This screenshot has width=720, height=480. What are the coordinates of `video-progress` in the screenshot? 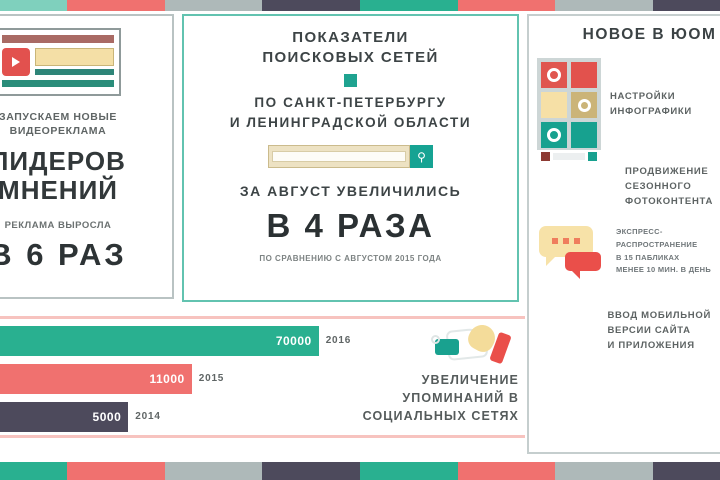 It's located at (74, 72).